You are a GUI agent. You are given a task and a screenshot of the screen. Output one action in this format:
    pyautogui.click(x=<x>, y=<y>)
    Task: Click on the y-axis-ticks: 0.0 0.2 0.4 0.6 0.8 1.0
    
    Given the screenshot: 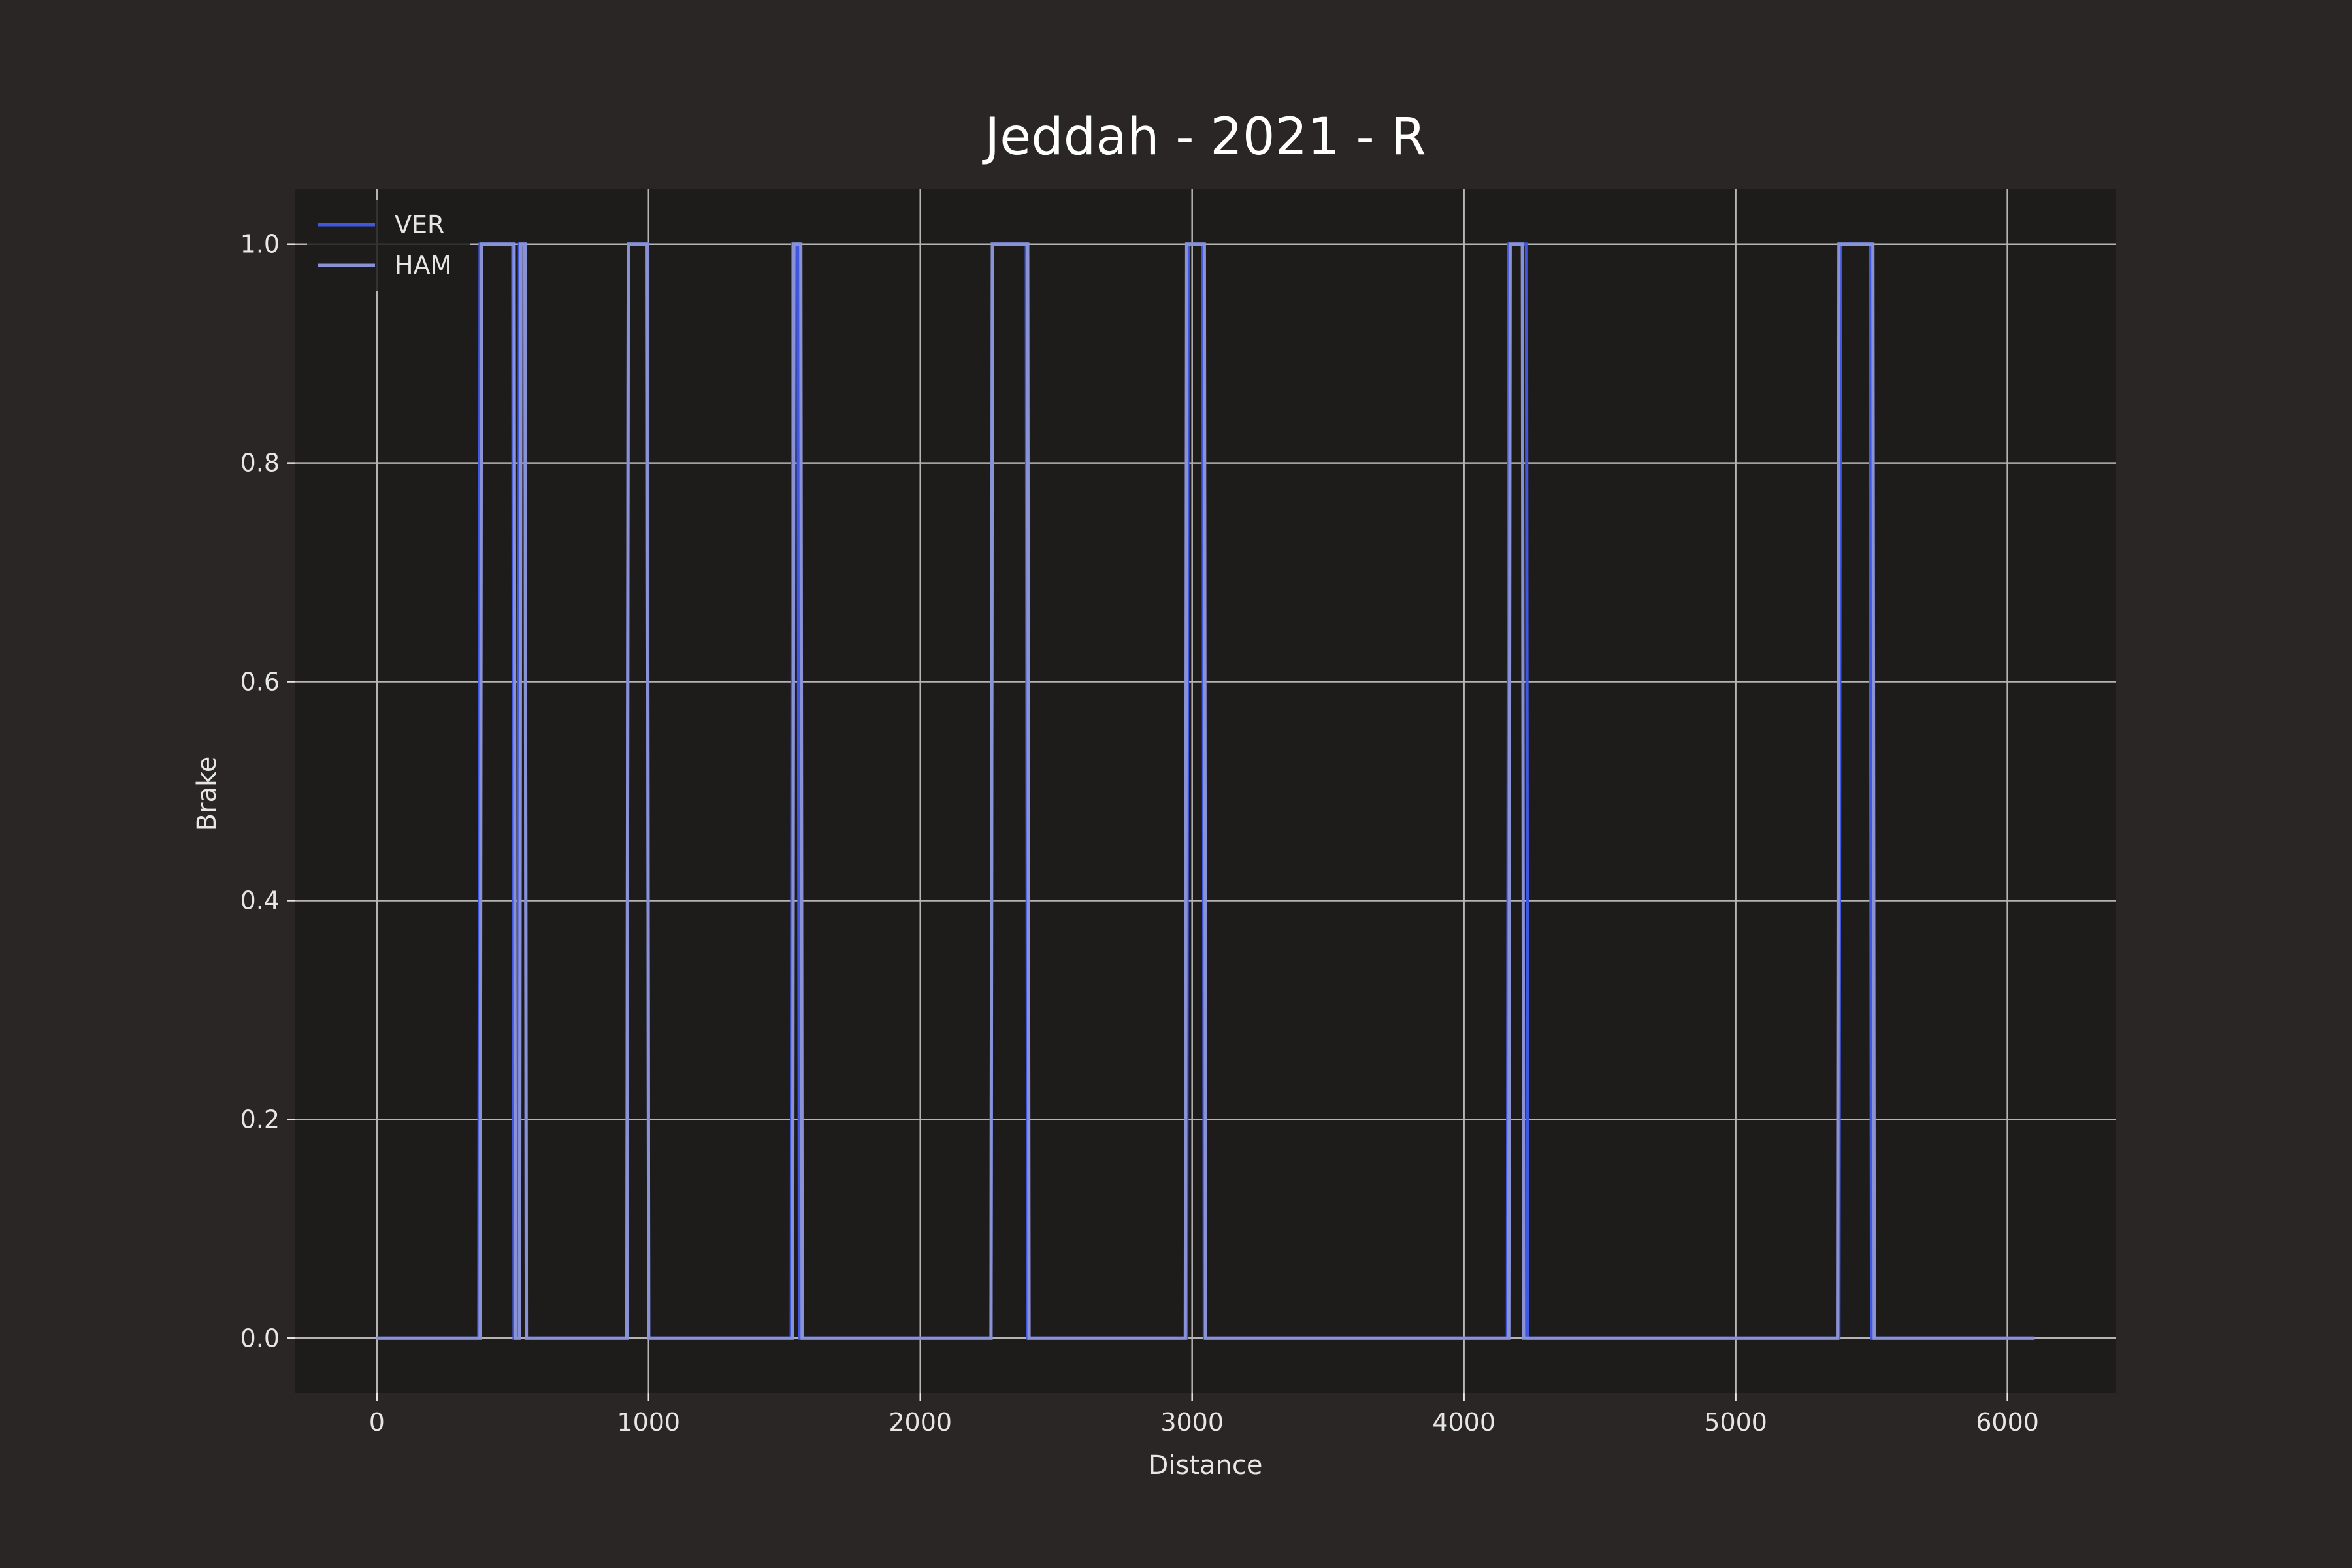 What is the action you would take?
    pyautogui.click(x=267, y=791)
    